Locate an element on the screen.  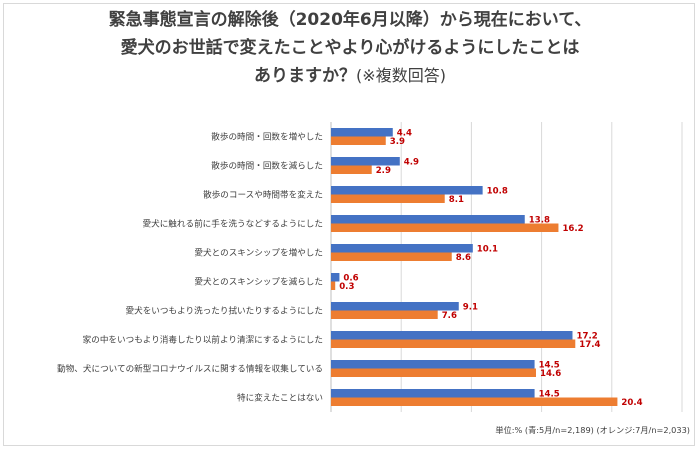
data-label-july: 3.9 is located at coordinates (397, 142).